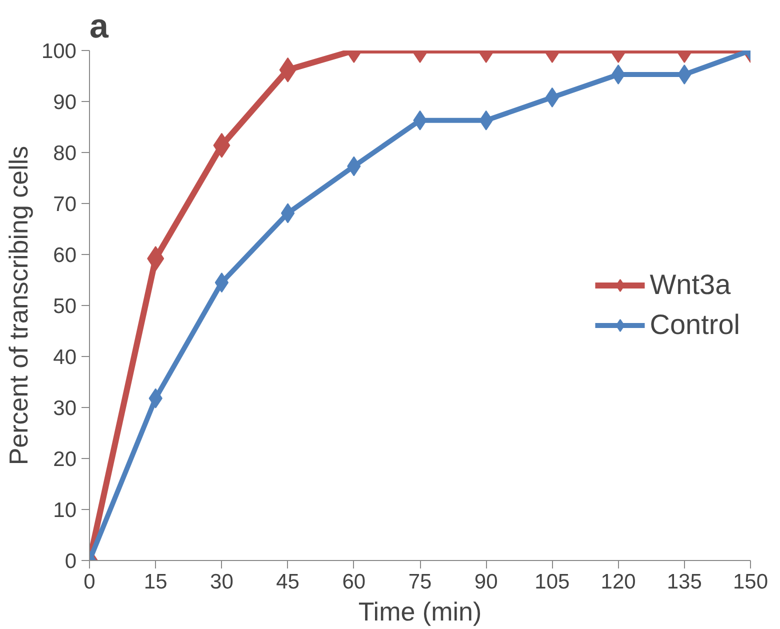 Image resolution: width=780 pixels, height=629 pixels. What do you see at coordinates (354, 582) in the screenshot?
I see `x-tick-label: 60` at bounding box center [354, 582].